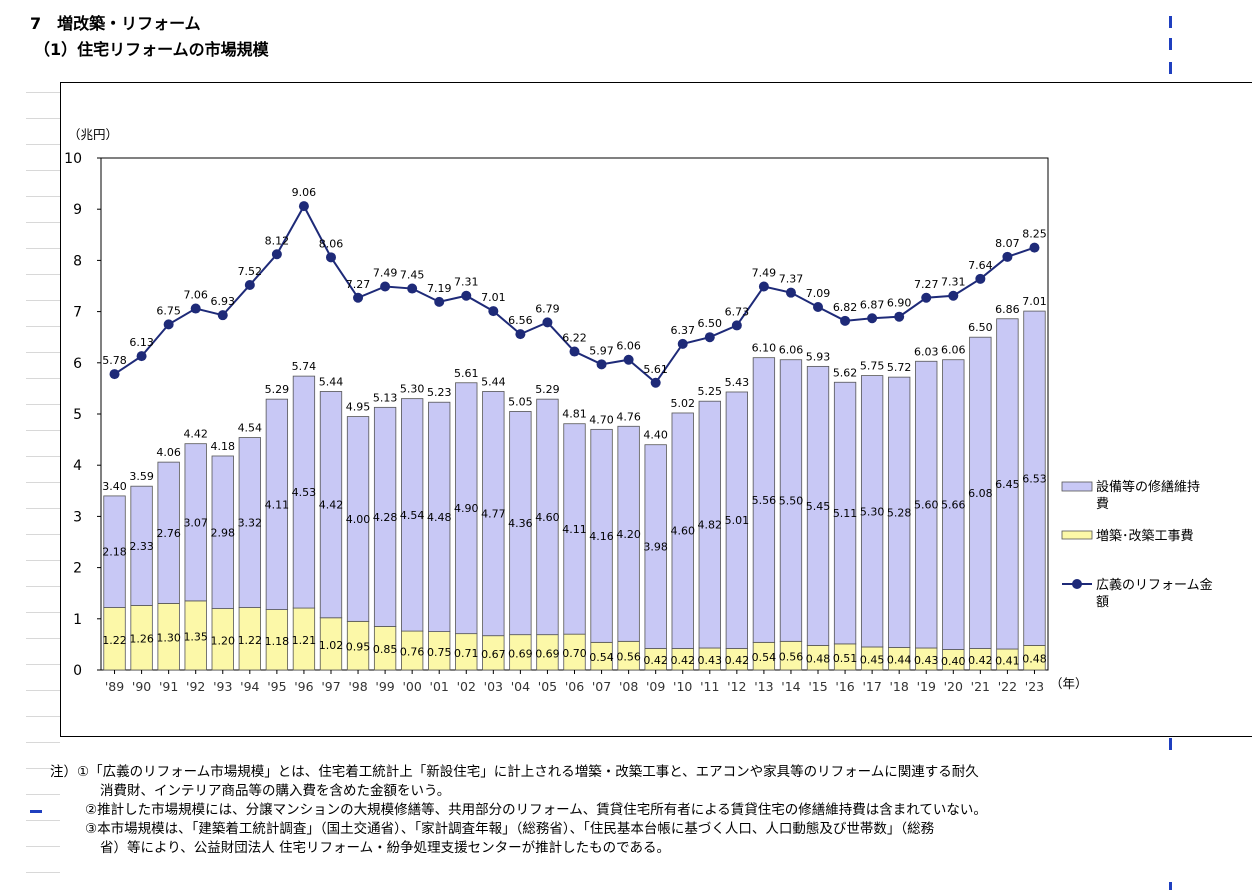 Image resolution: width=1252 pixels, height=892 pixels. Describe the element at coordinates (223, 640) in the screenshot. I see `data-label-lower: 1.20` at that location.